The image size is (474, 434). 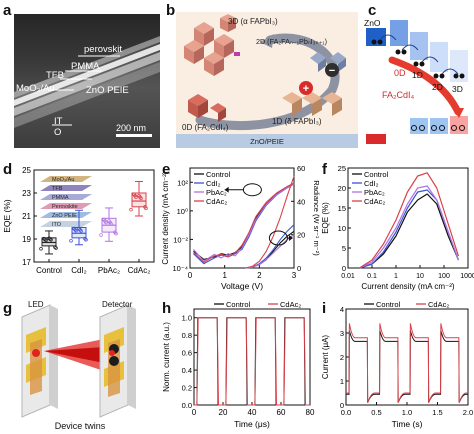 What do you see at coordinates (301, 201) in the screenshot?
I see `y-right-tick-label: 40` at bounding box center [301, 201].